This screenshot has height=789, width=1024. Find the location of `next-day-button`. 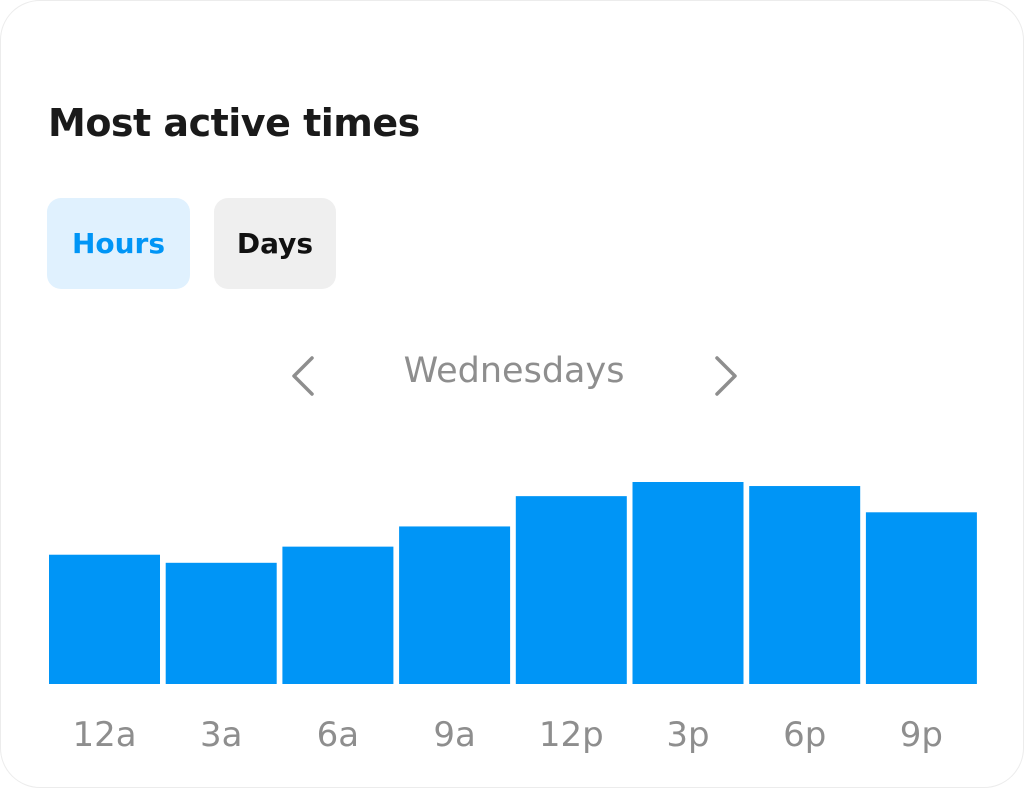

next-day-button is located at coordinates (727, 376).